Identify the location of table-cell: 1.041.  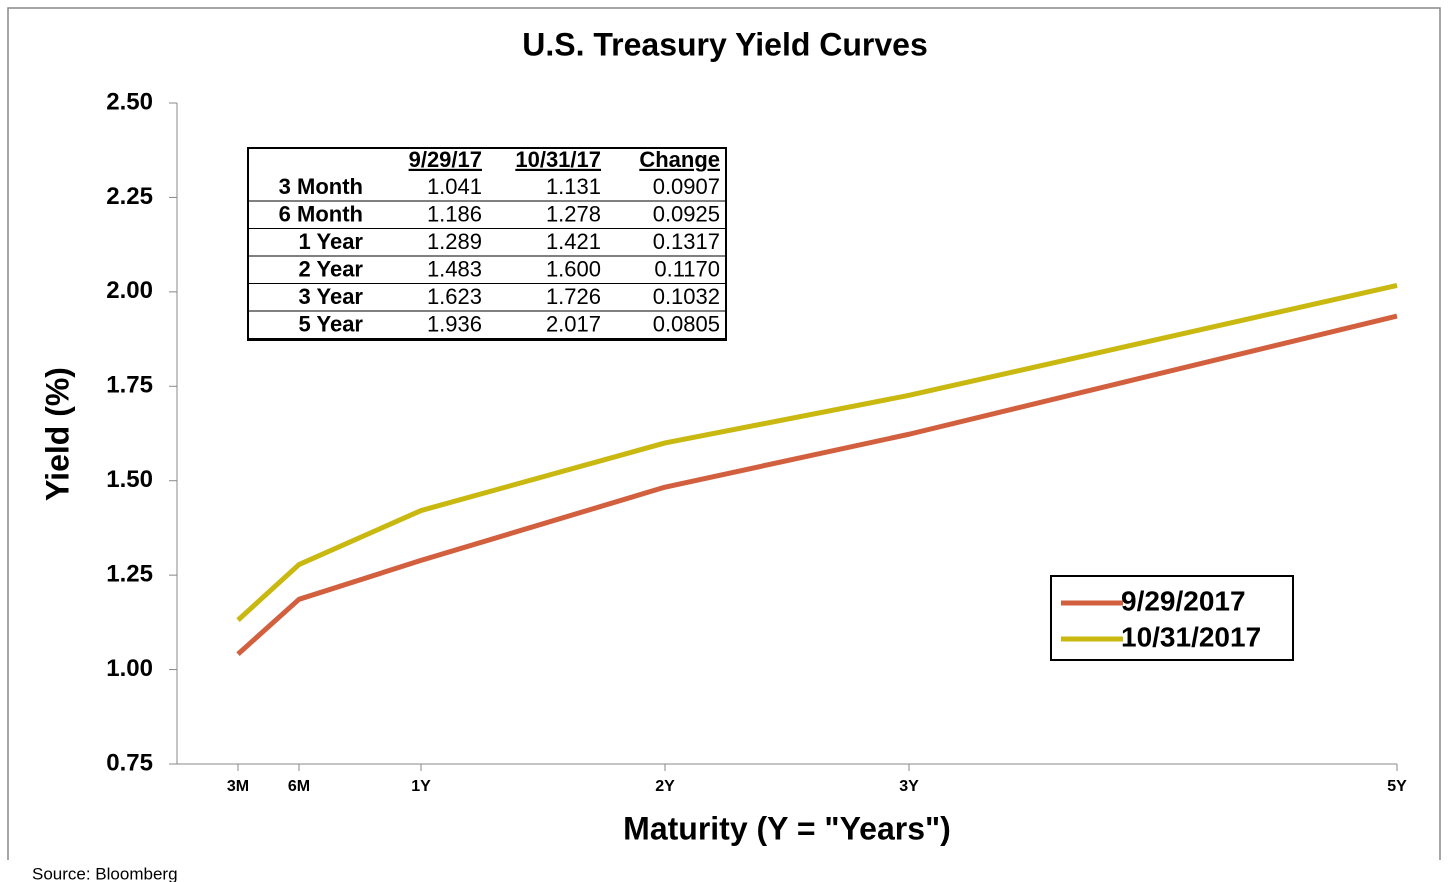
(454, 186).